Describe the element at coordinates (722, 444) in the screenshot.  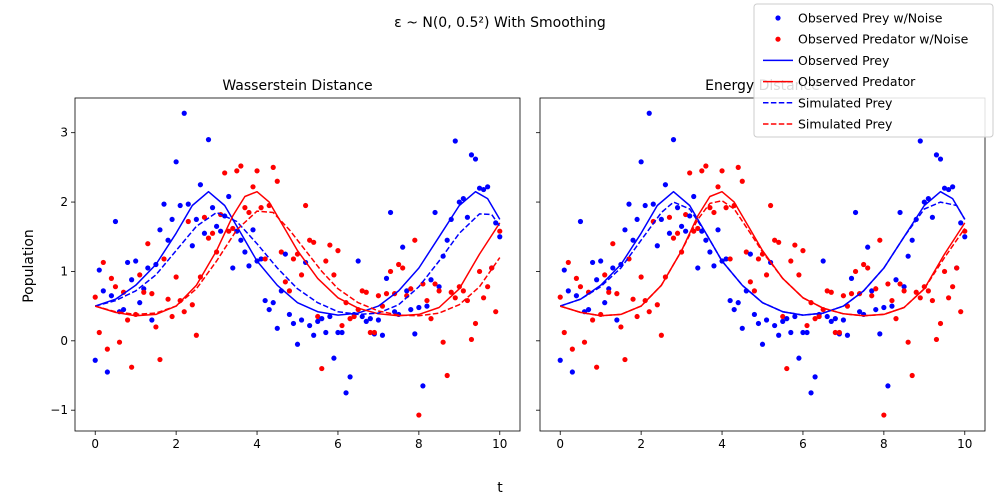
I see `x-tick-label: 4` at that location.